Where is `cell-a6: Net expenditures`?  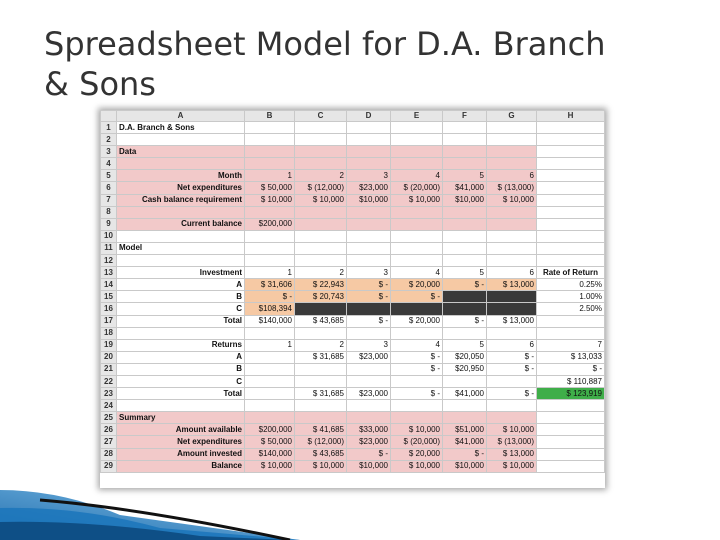
cell-a6: Net expenditures is located at coordinates (180, 188).